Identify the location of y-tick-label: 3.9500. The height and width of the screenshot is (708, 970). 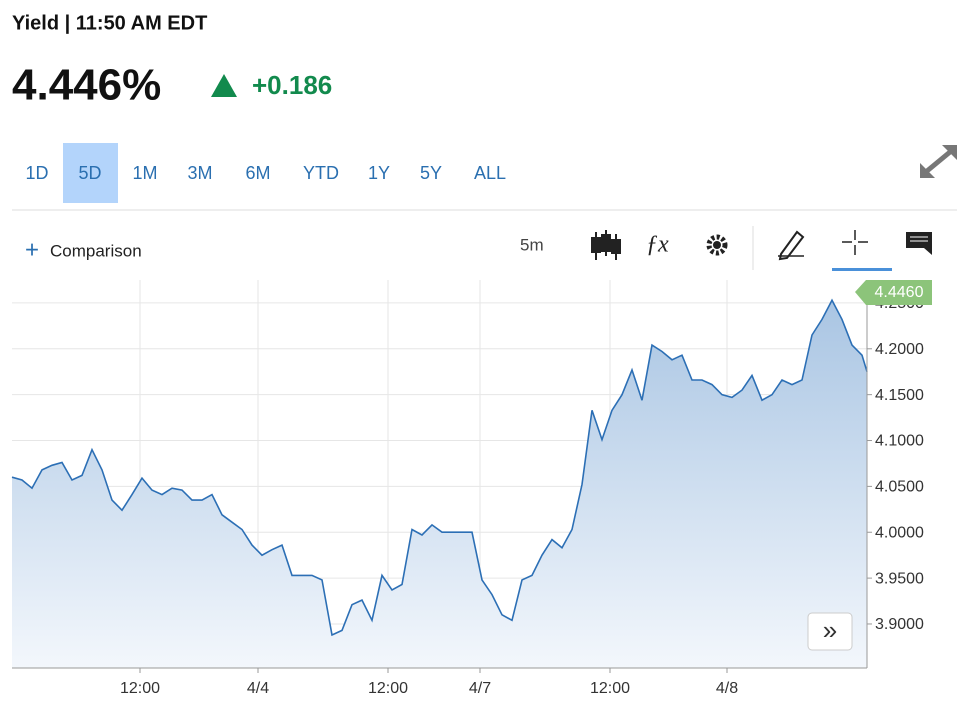
(899, 578).